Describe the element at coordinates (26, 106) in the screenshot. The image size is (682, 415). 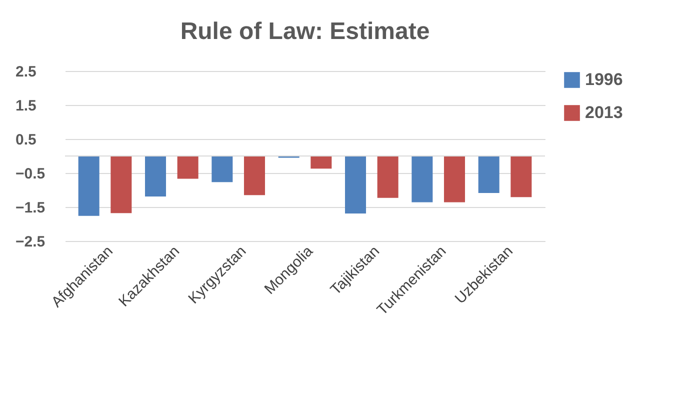
I see `y-tick-label: 1.5` at that location.